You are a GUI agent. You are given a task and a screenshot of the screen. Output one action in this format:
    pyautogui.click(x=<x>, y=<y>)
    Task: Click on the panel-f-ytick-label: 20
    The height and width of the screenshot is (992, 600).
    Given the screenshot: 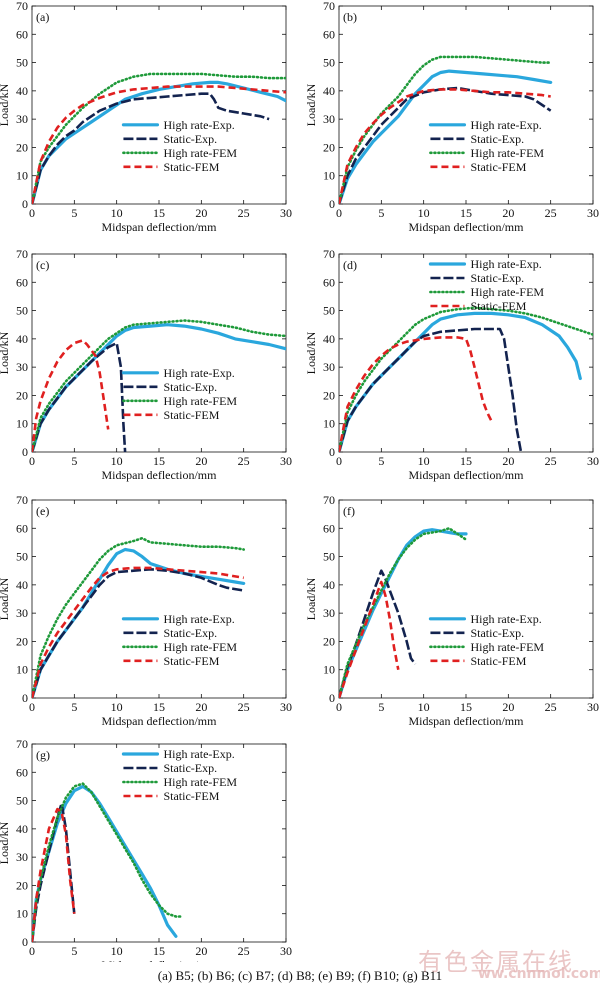 What is the action you would take?
    pyautogui.click(x=329, y=641)
    